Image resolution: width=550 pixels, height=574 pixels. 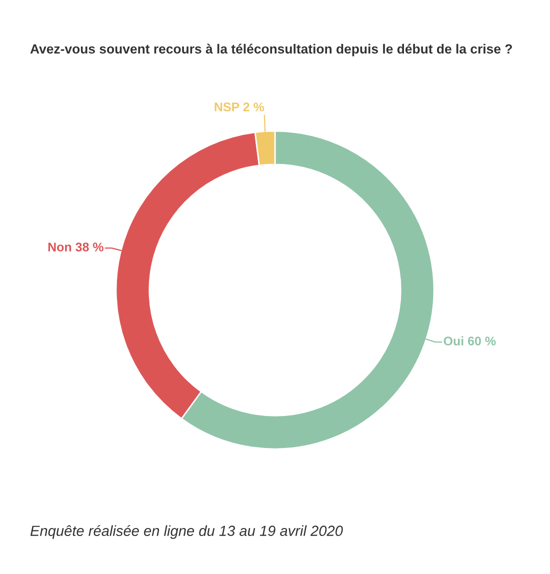 What do you see at coordinates (76, 247) in the screenshot?
I see `slice-label: Non 38 %` at bounding box center [76, 247].